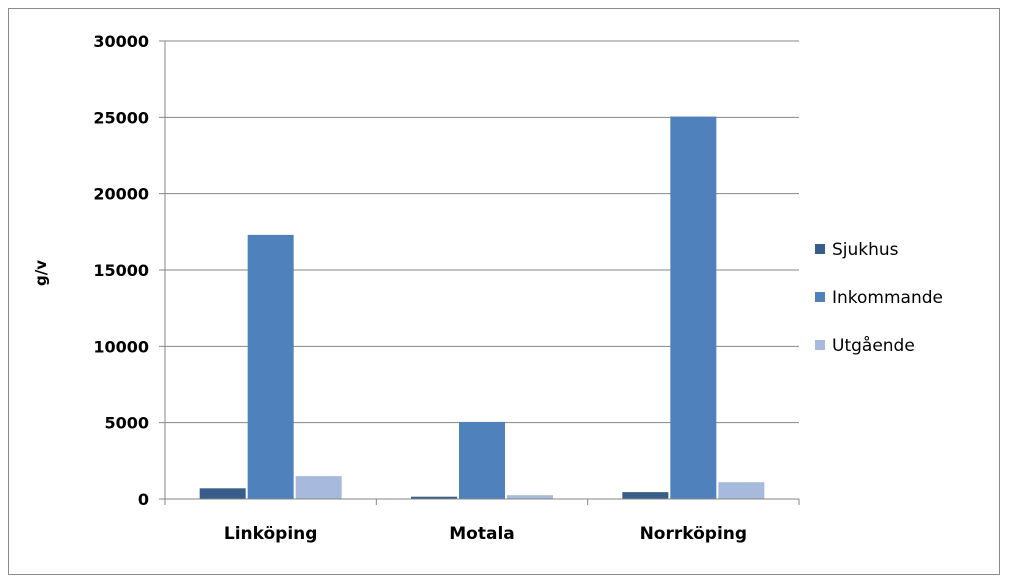 Image resolution: width=1010 pixels, height=581 pixels. What do you see at coordinates (121, 41) in the screenshot?
I see `y-tick-label: 30000` at bounding box center [121, 41].